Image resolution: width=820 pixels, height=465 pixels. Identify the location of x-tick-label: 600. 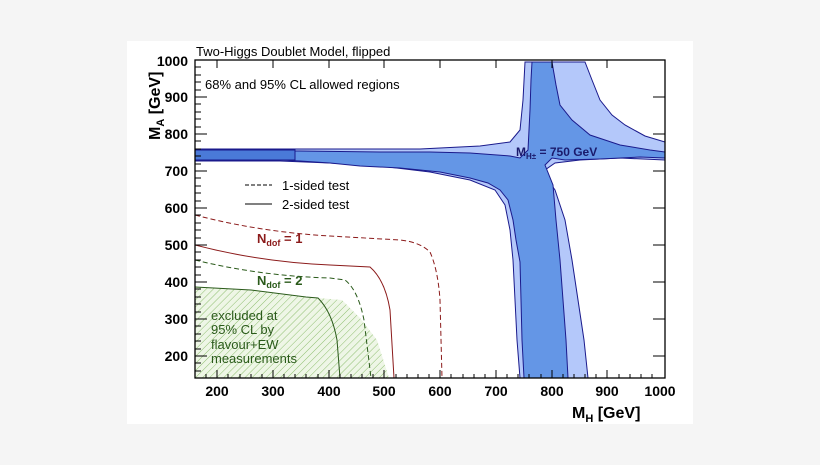
(440, 391).